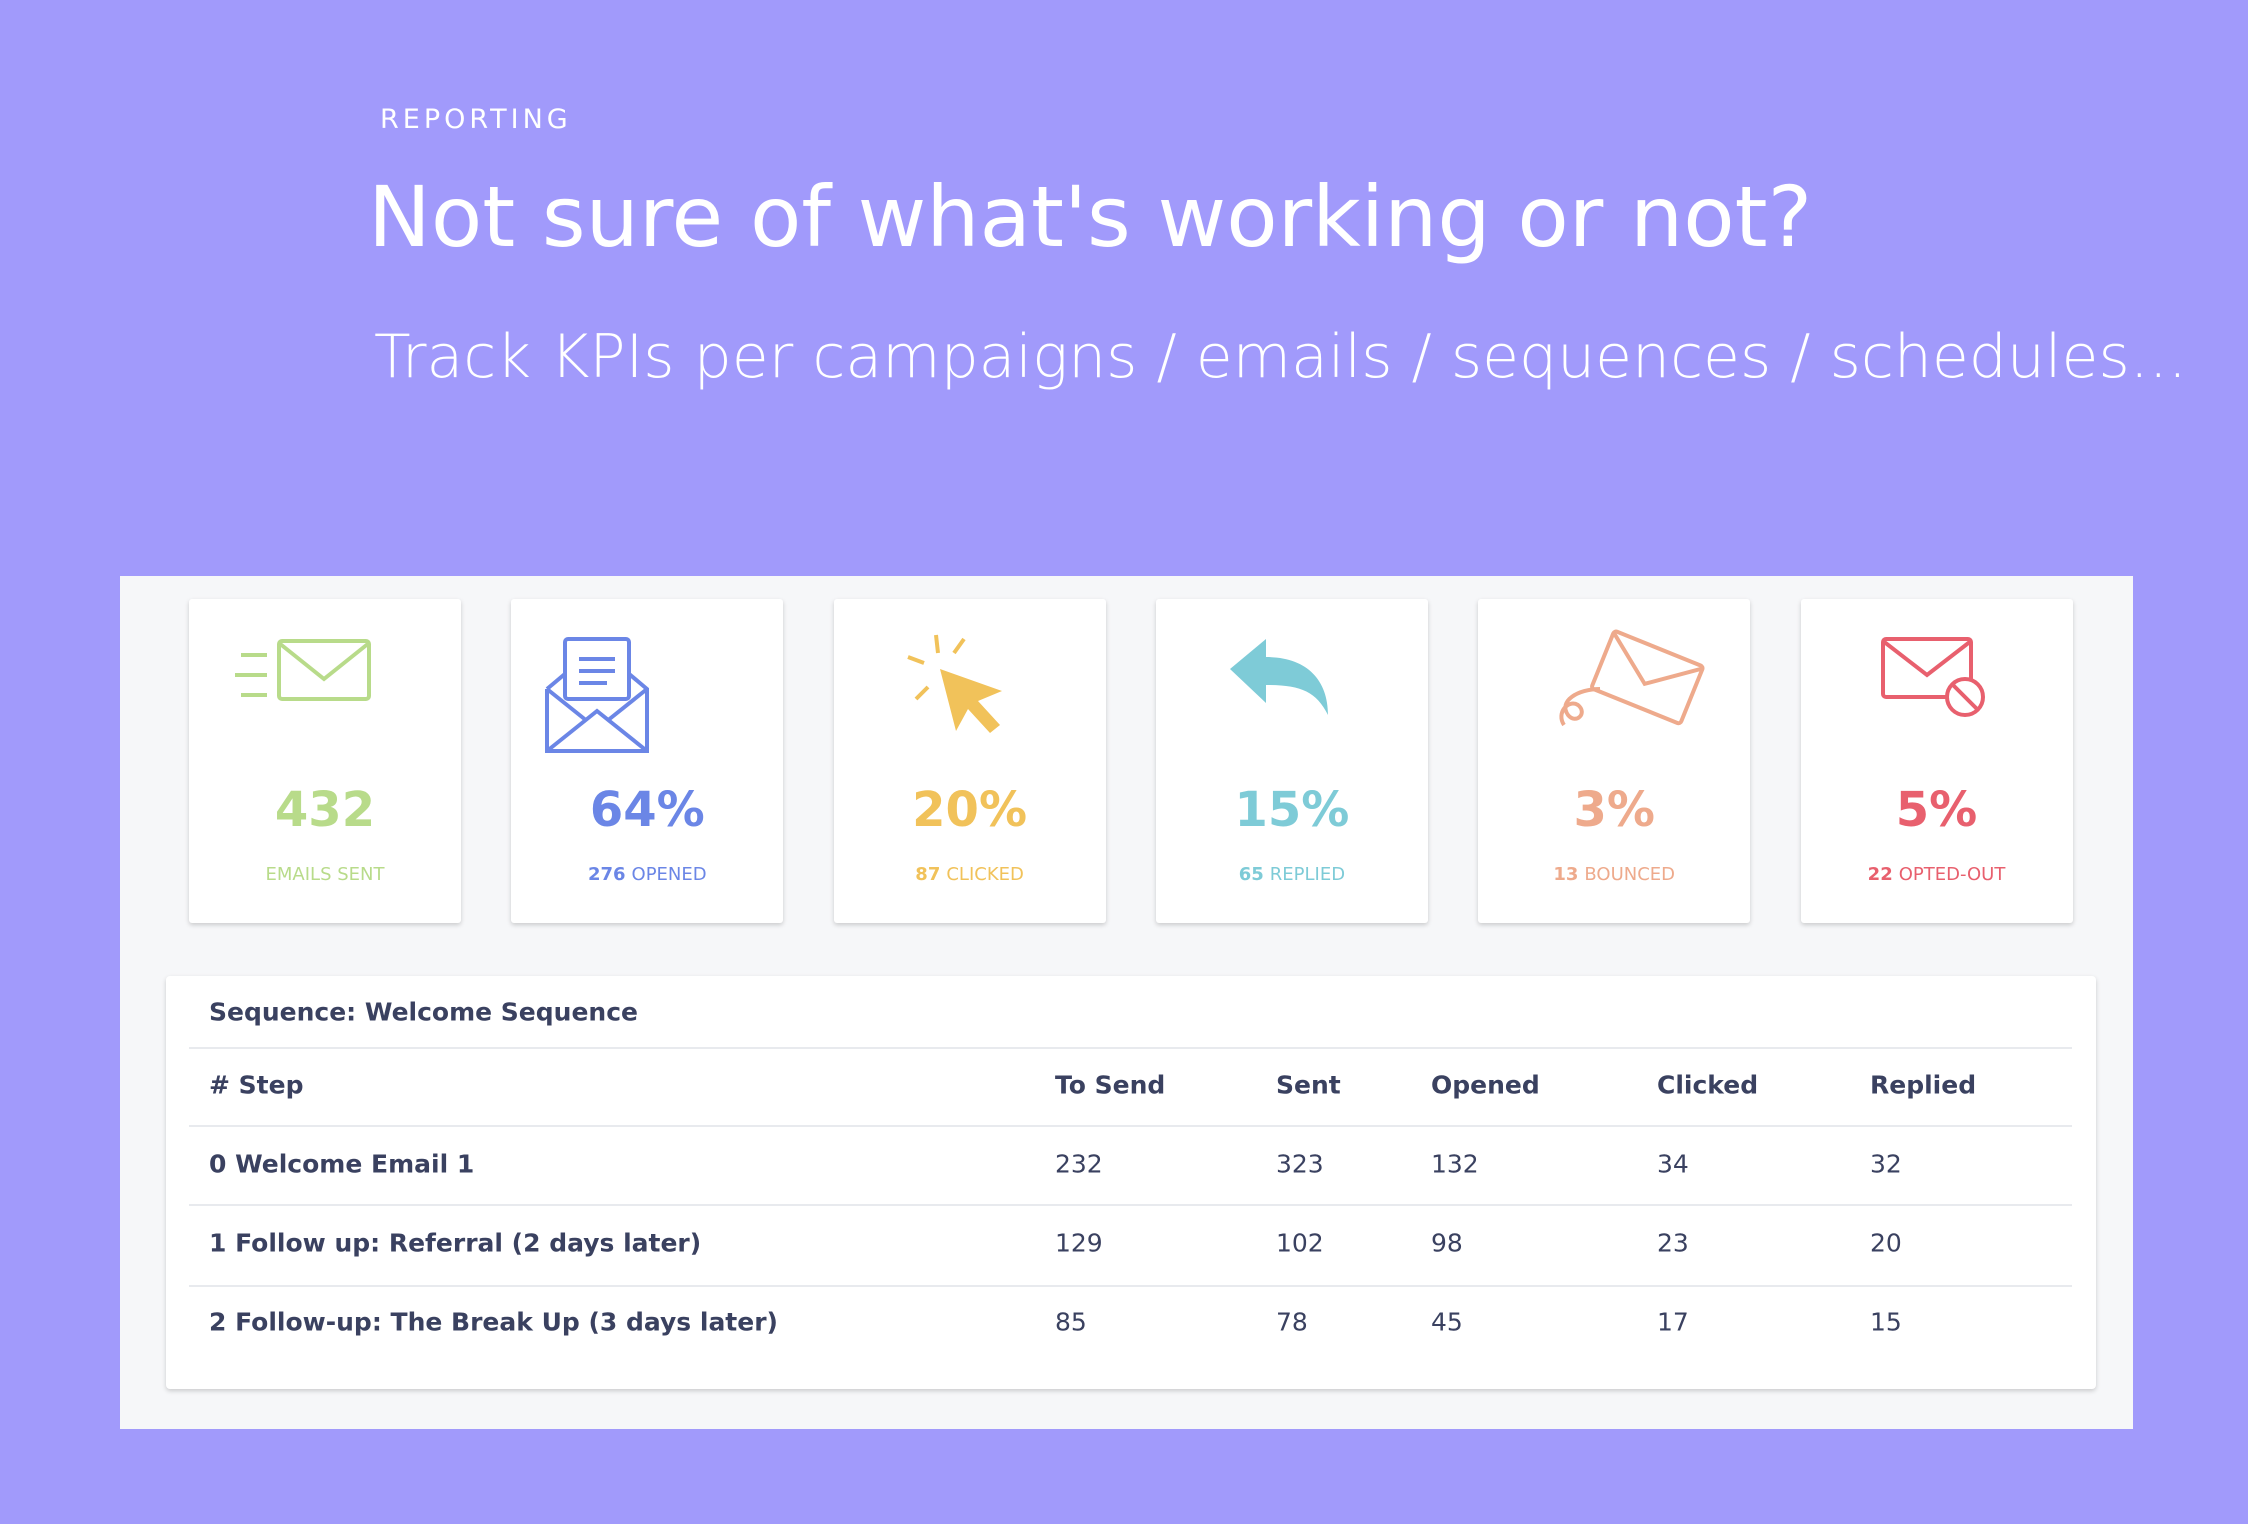 Image resolution: width=2248 pixels, height=1524 pixels. Describe the element at coordinates (647, 761) in the screenshot. I see `kpi-card: 64% 276 OPENED` at that location.